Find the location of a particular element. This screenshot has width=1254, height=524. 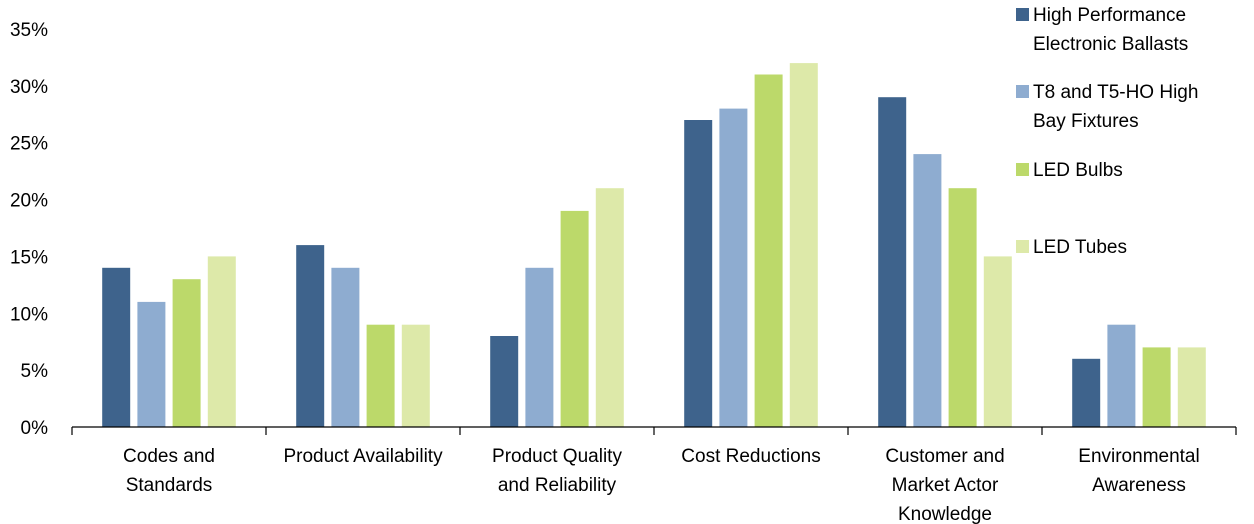

legend-item: T8 and T5-HO High Bay Fixtures is located at coordinates (1107, 107).